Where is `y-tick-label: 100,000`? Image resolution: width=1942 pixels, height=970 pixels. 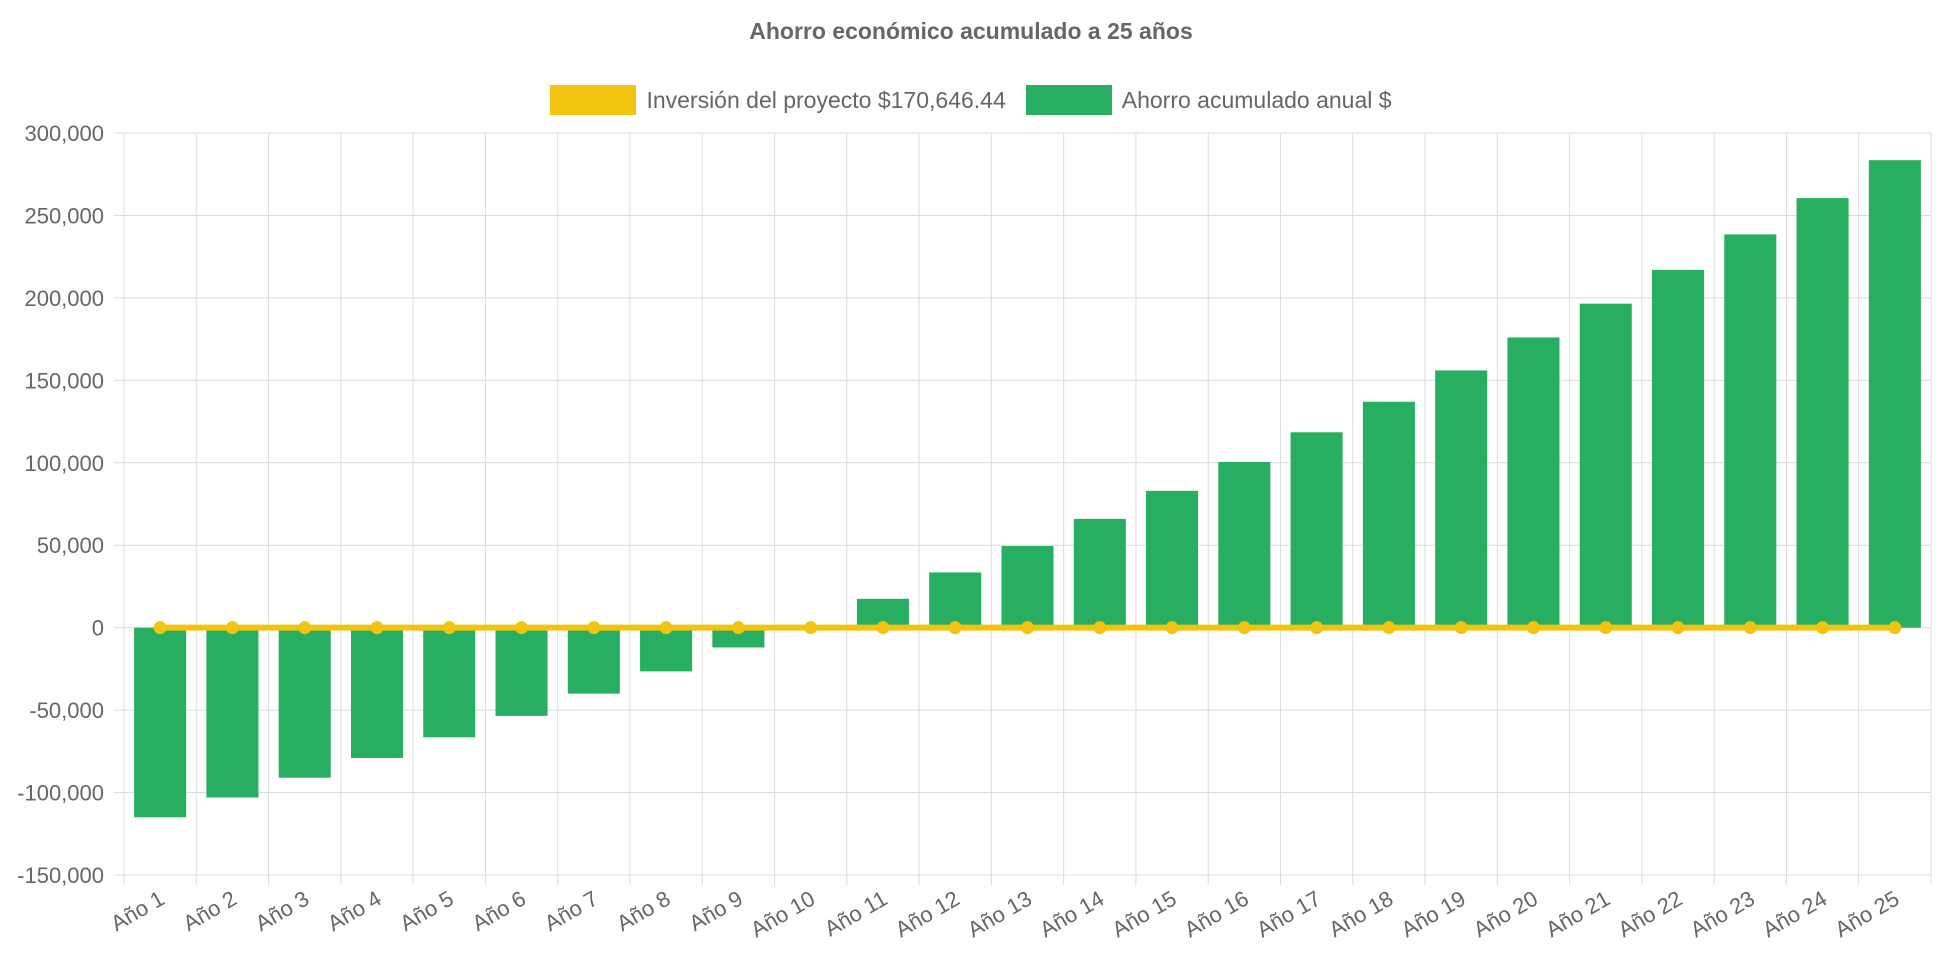
y-tick-label: 100,000 is located at coordinates (64, 463).